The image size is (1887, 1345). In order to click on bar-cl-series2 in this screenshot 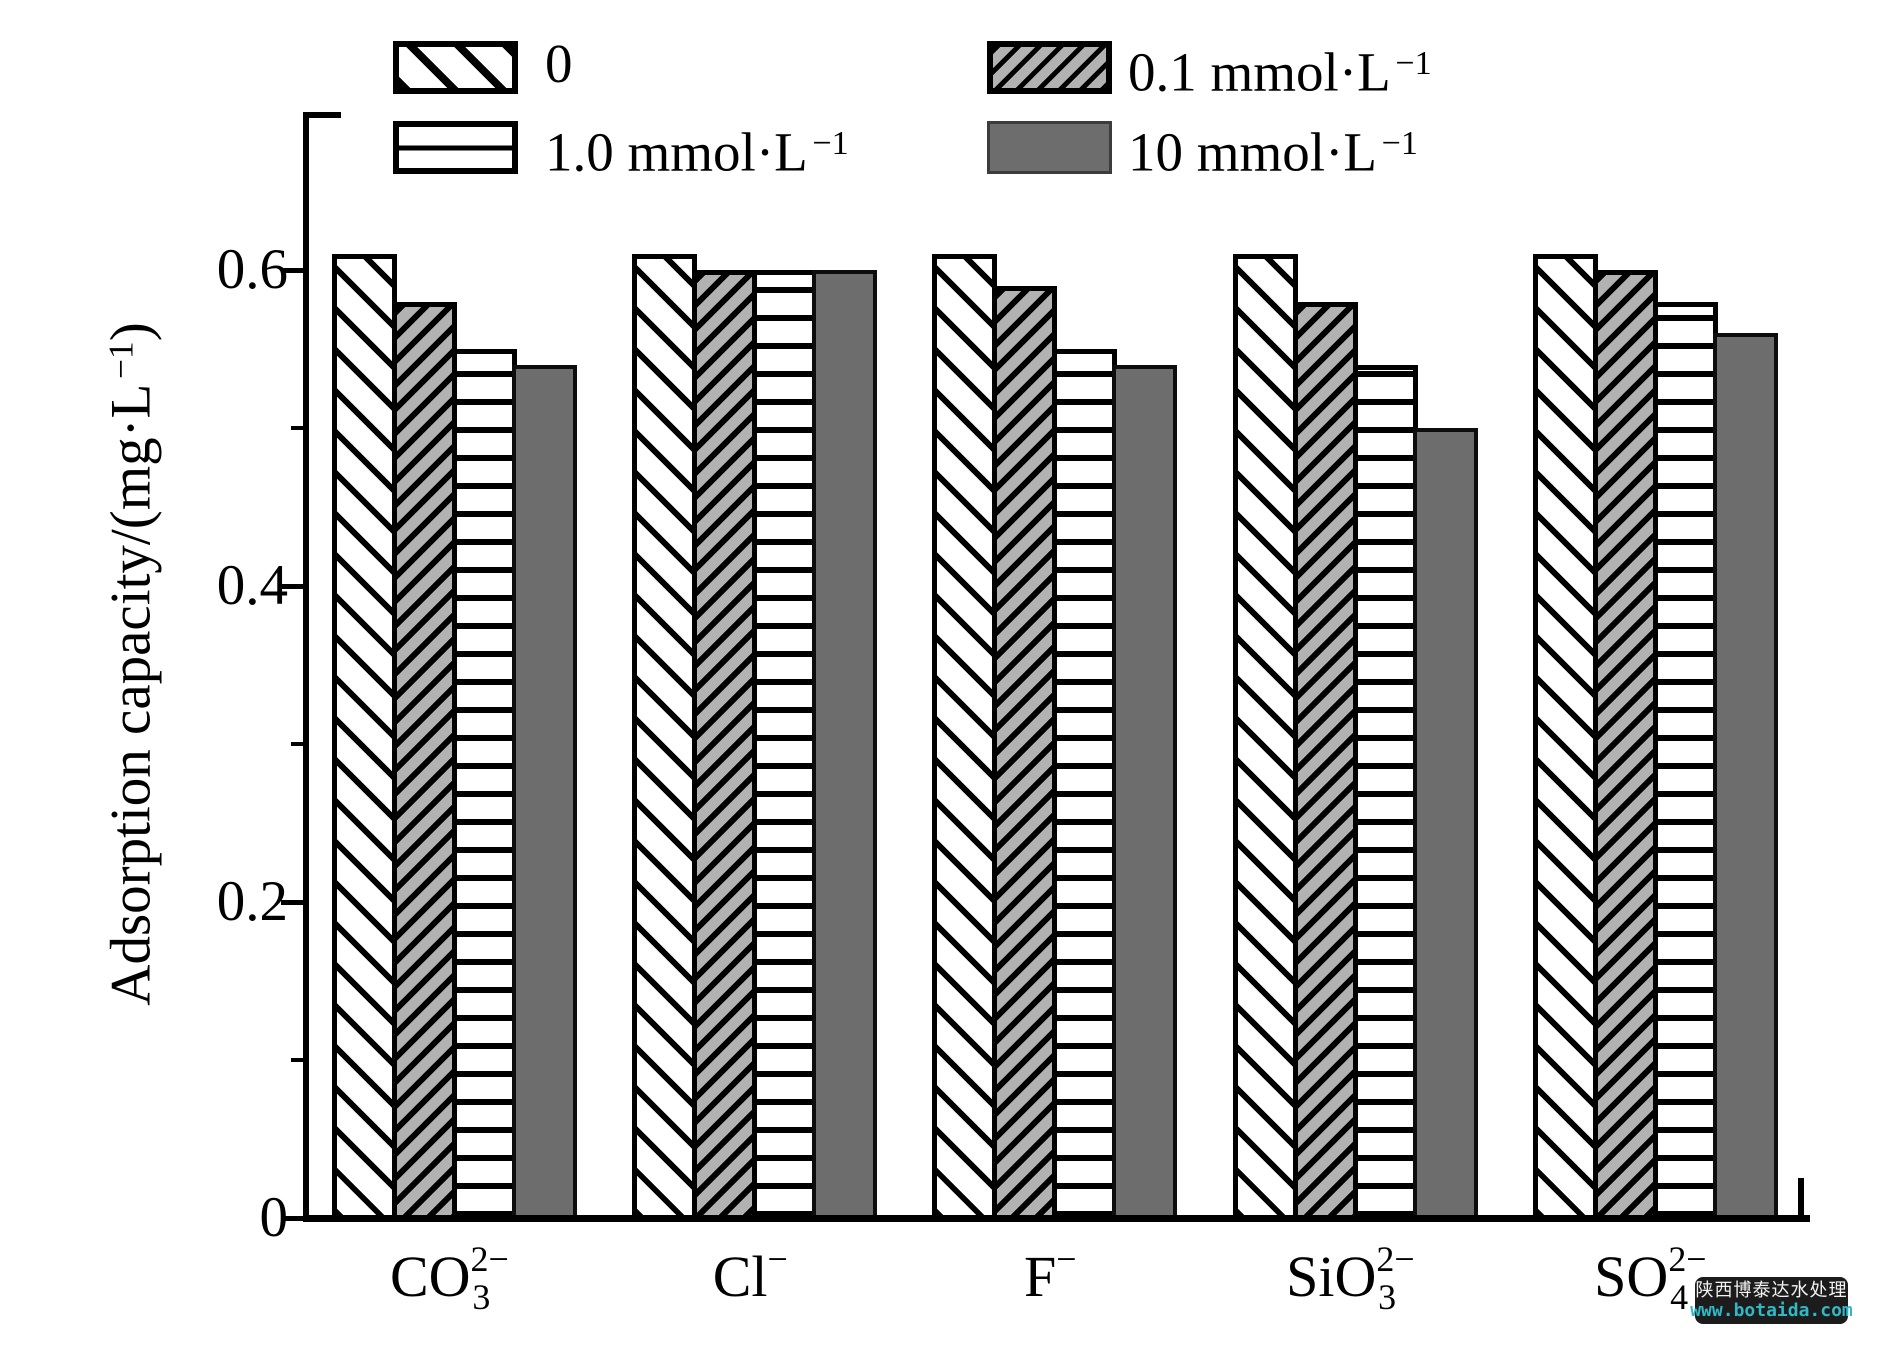, I will do `click(784, 746)`.